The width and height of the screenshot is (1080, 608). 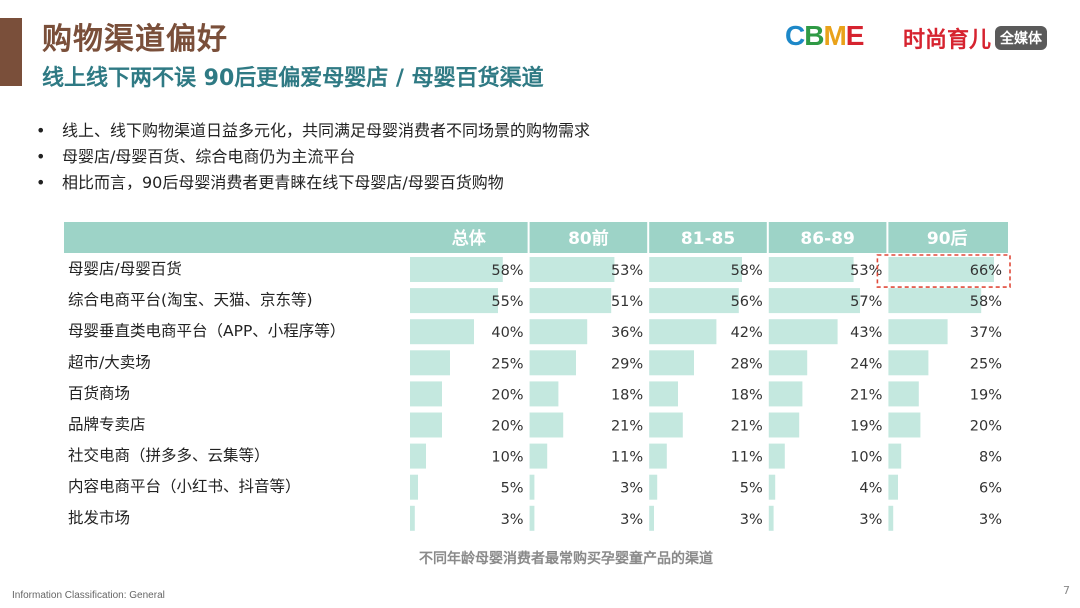 I want to click on data-label: 28%, so click(x=747, y=364).